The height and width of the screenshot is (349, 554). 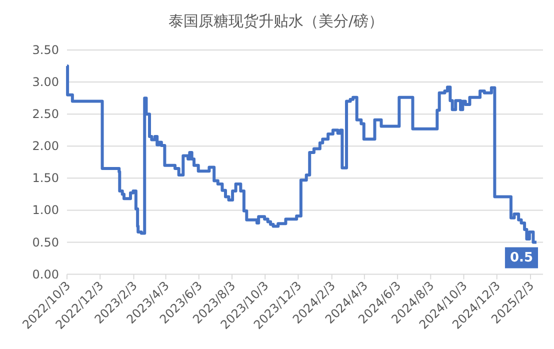 What do you see at coordinates (45, 242) in the screenshot?
I see `y-tick-label: 0.50` at bounding box center [45, 242].